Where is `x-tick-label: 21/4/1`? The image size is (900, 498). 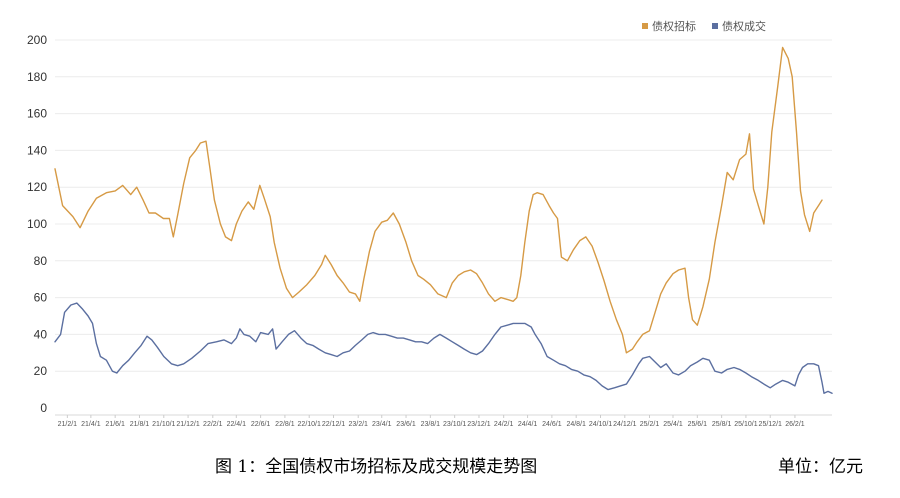 x-tick-label: 21/4/1 is located at coordinates (91, 424).